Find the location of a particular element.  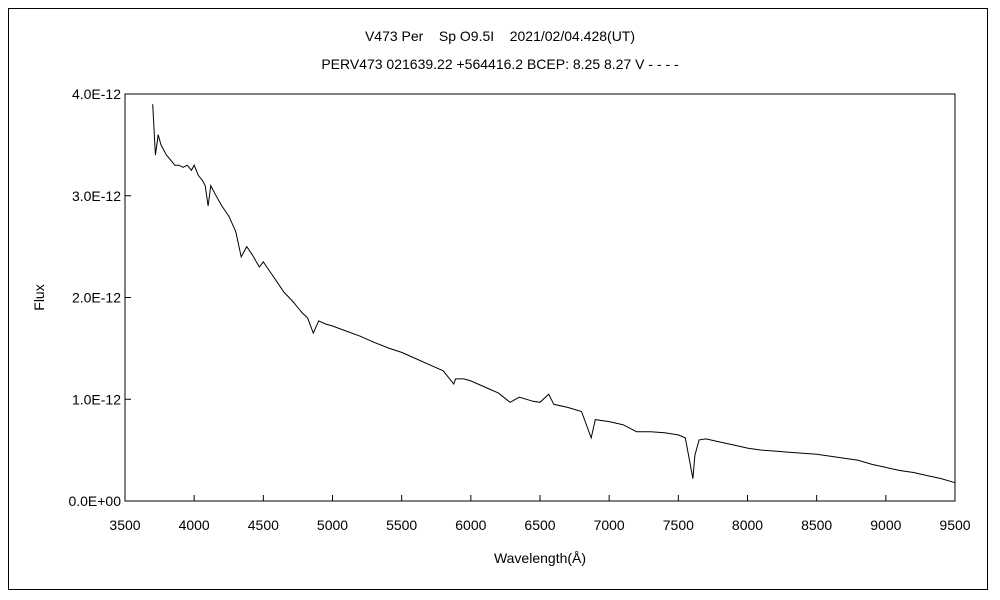

x-tick-label: 7500 is located at coordinates (678, 525).